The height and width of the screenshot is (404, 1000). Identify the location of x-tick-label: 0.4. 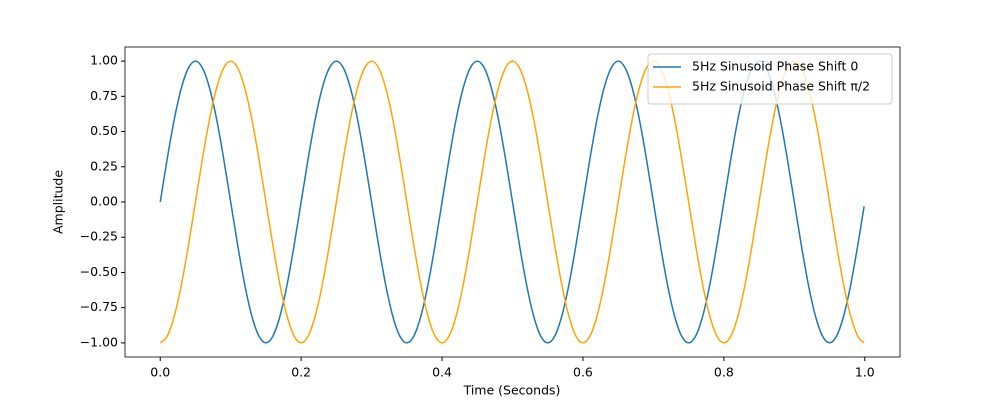
(442, 372).